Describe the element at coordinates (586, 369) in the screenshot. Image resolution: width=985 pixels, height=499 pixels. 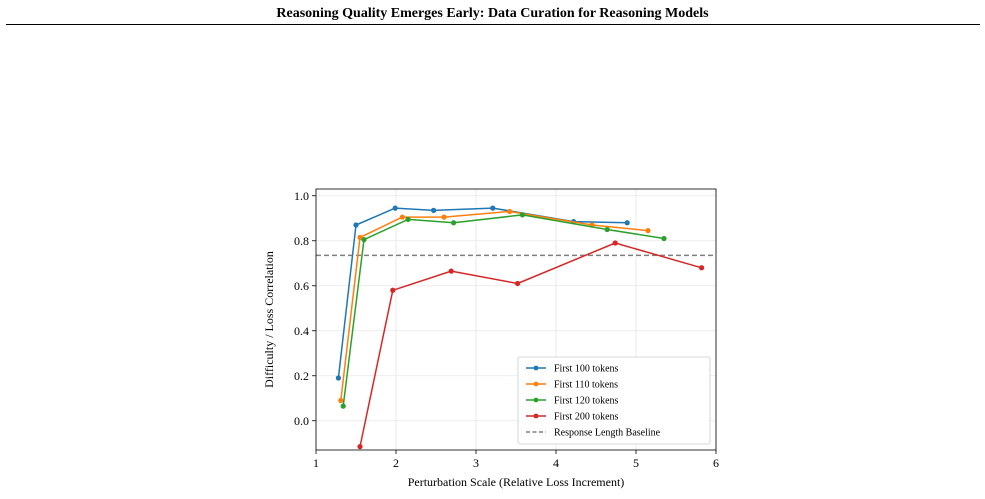
I see `legend-label-0: First 100 tokens` at that location.